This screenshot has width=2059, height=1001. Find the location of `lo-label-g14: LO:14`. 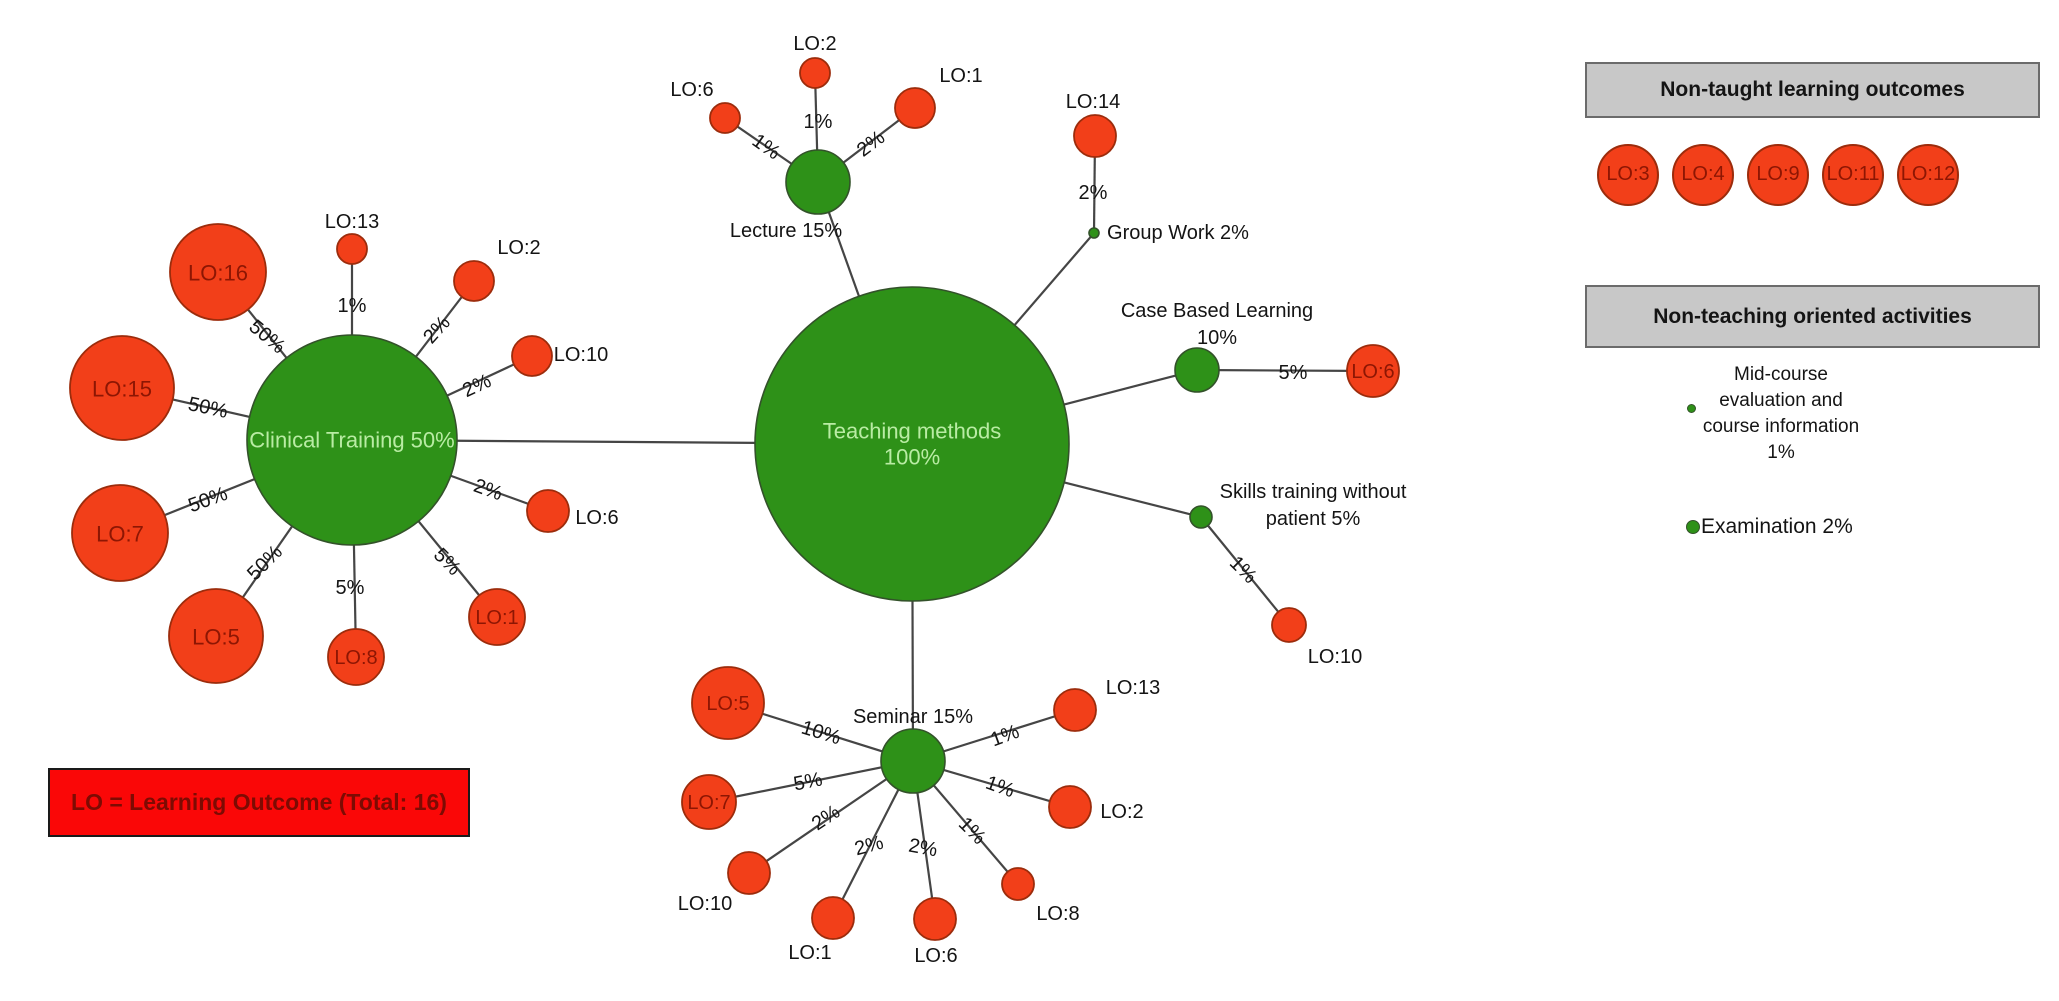

lo-label-g14: LO:14 is located at coordinates (1093, 102).